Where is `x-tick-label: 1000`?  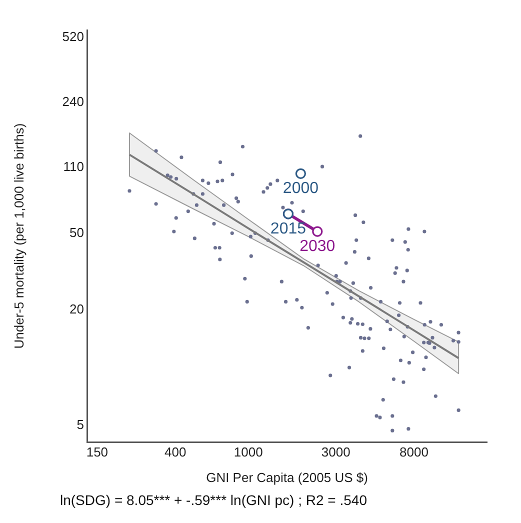
x-tick-label: 1000 is located at coordinates (248, 452).